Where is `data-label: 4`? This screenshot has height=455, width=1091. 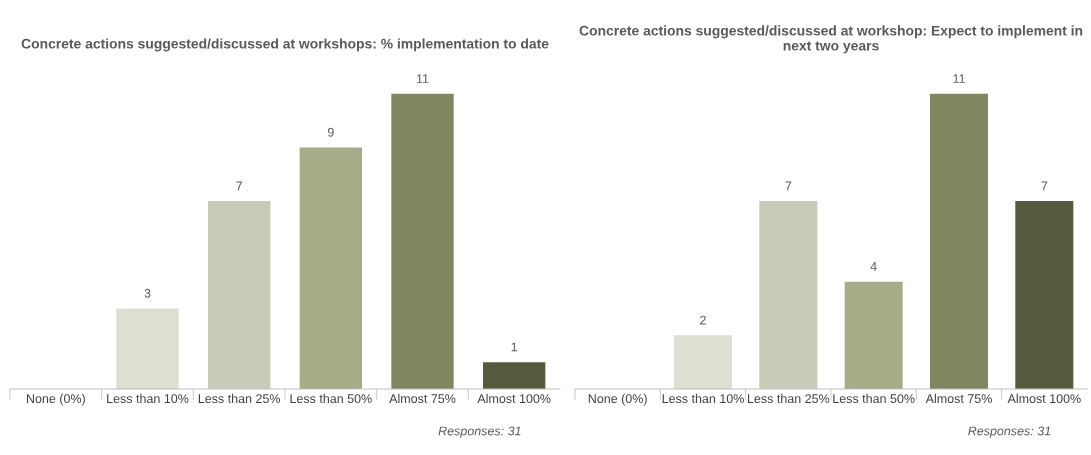
data-label: 4 is located at coordinates (873, 266).